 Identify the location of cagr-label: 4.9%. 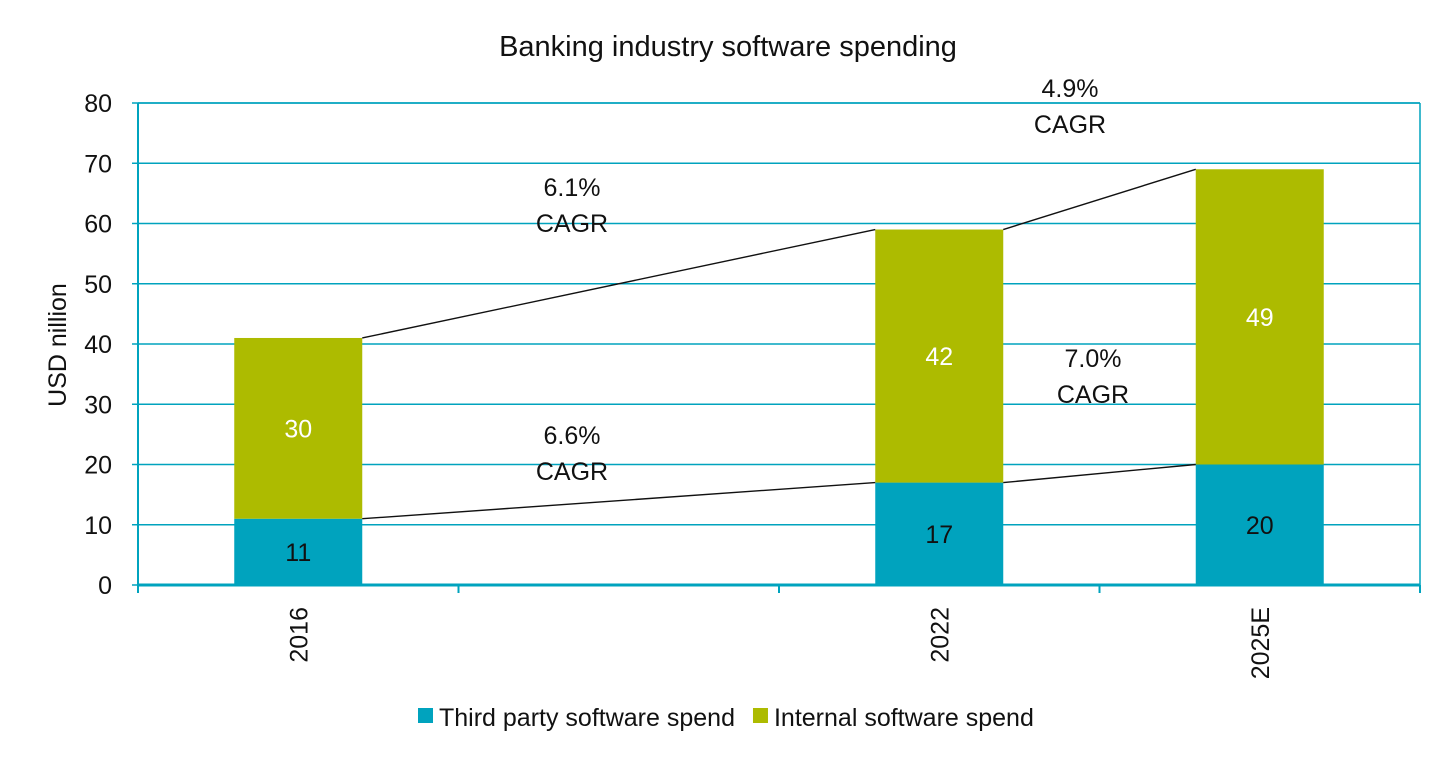
(1070, 89).